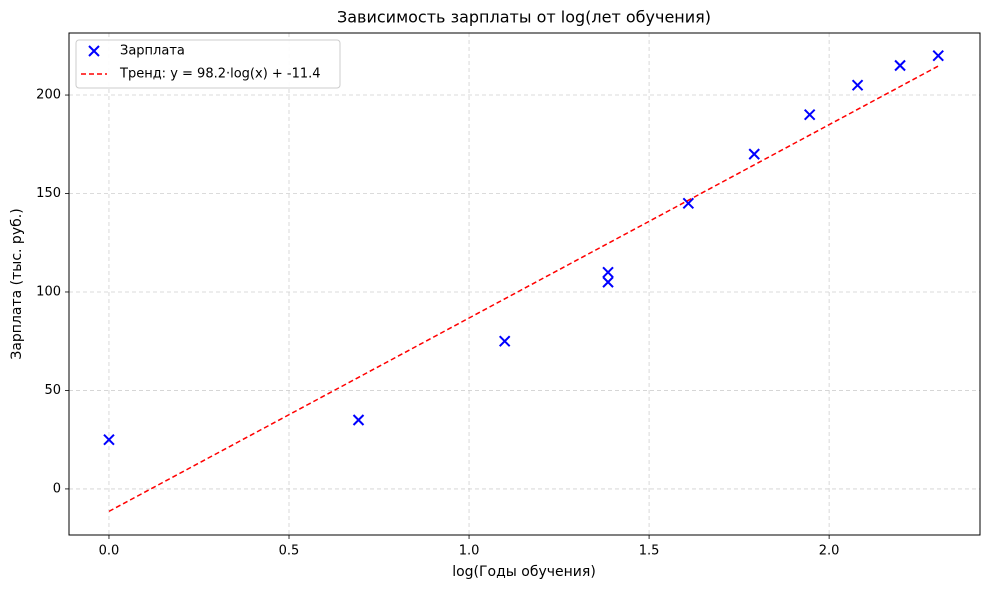 The width and height of the screenshot is (989, 590). Describe the element at coordinates (109, 551) in the screenshot. I see `x-tick-label: 0.0` at that location.